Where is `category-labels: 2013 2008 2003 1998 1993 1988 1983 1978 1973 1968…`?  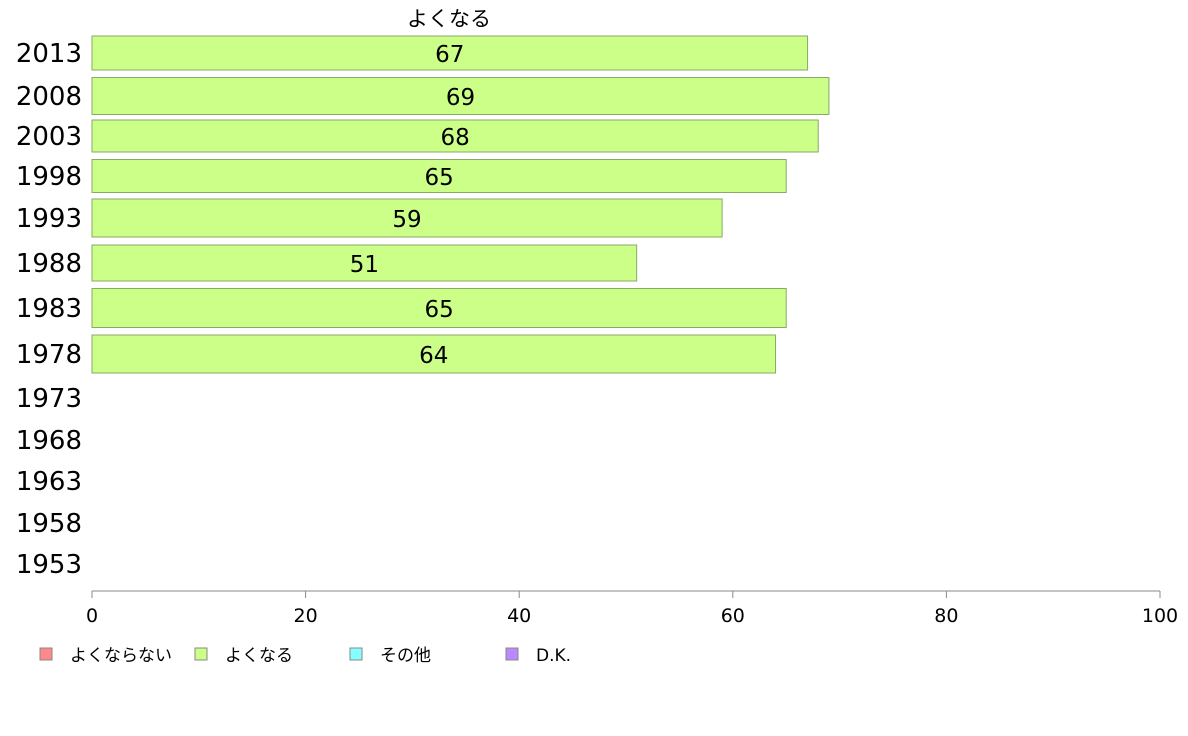 category-labels: 2013 2008 2003 1998 1993 1988 1983 1978 1973 1968… is located at coordinates (49, 309).